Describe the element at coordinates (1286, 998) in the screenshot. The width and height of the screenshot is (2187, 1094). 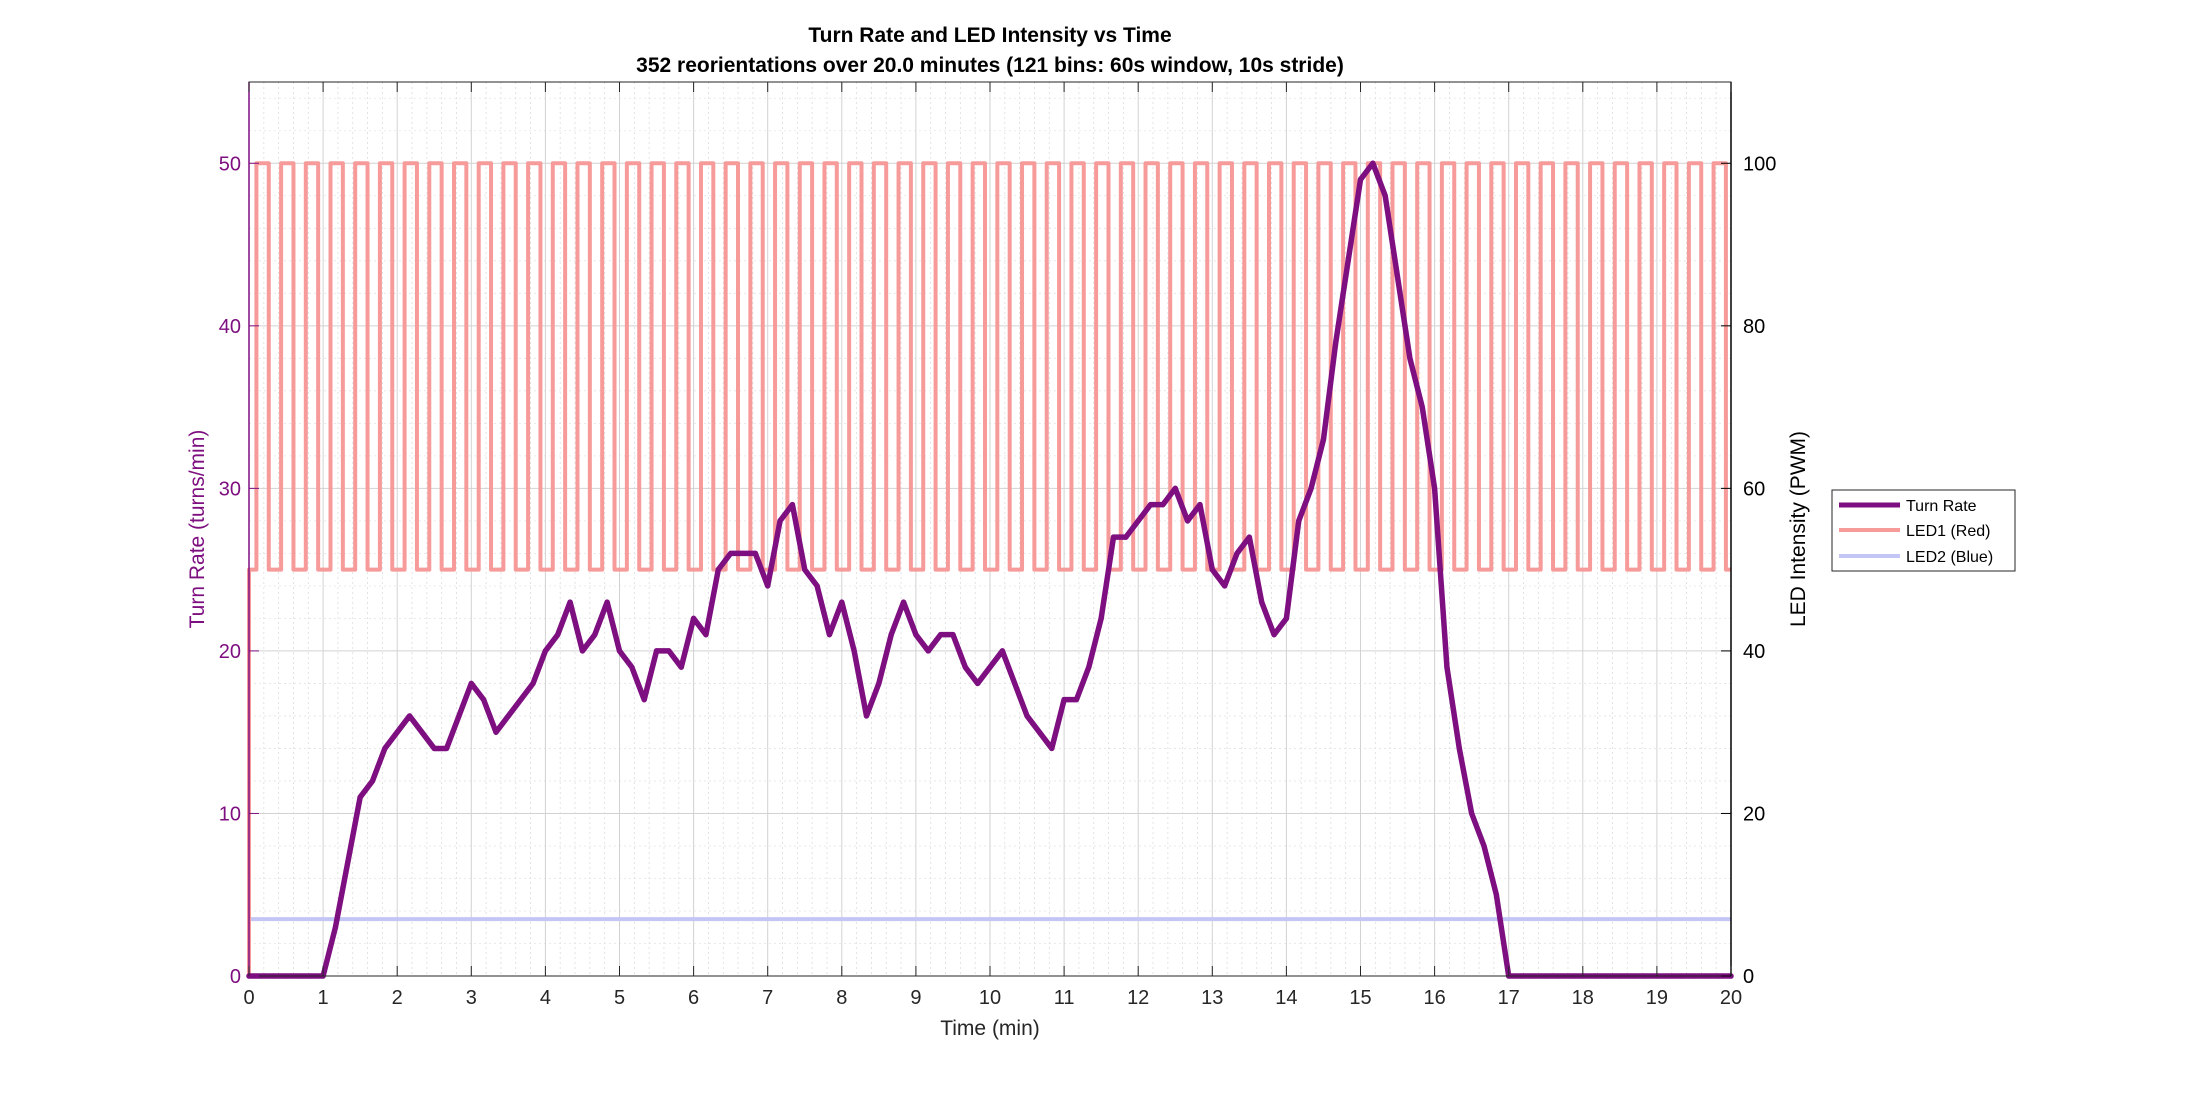
I see `x-tick-label: 14` at that location.